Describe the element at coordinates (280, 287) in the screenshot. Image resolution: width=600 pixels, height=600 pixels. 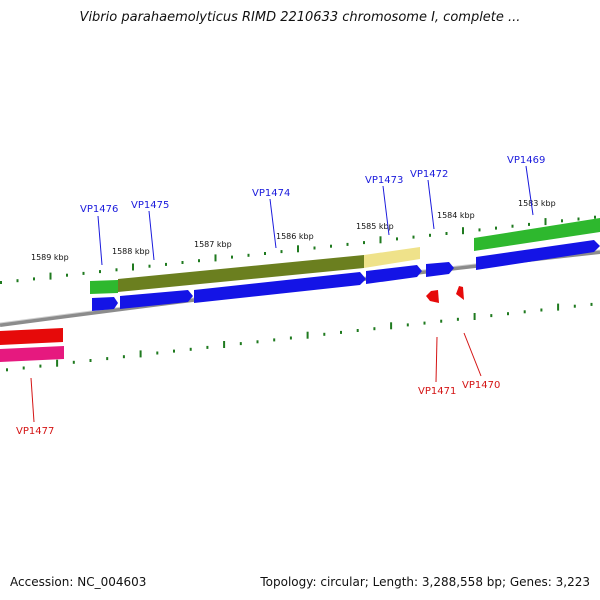
I see `cds-arrow-vp1474` at that location.